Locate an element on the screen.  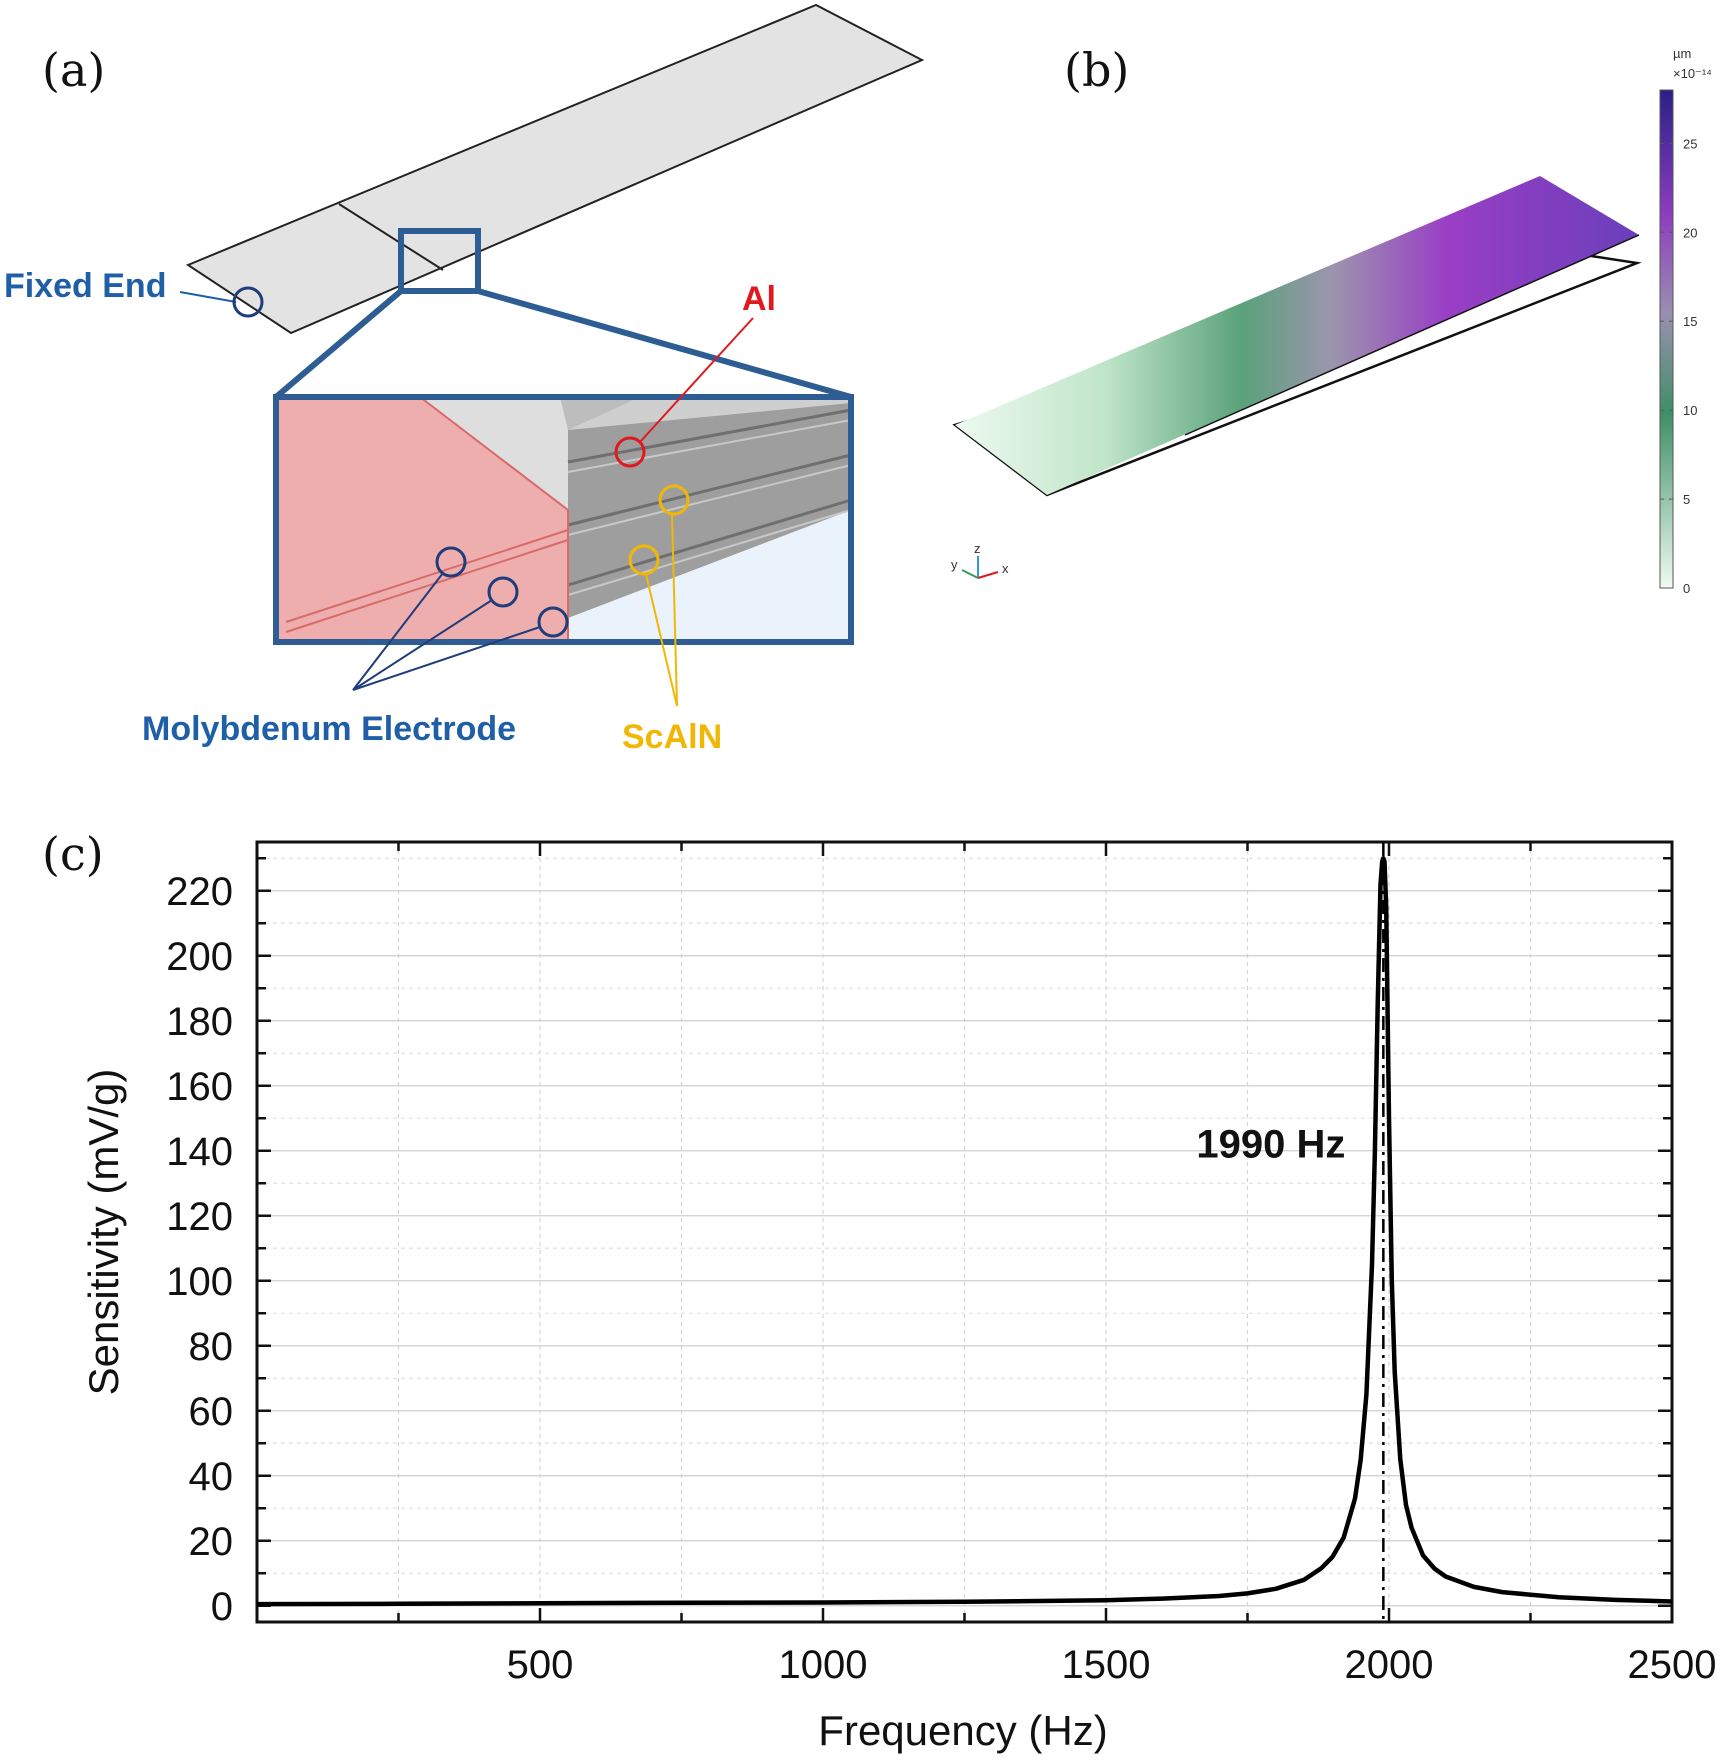
inset-layer-top-face is located at coordinates (600, 413).